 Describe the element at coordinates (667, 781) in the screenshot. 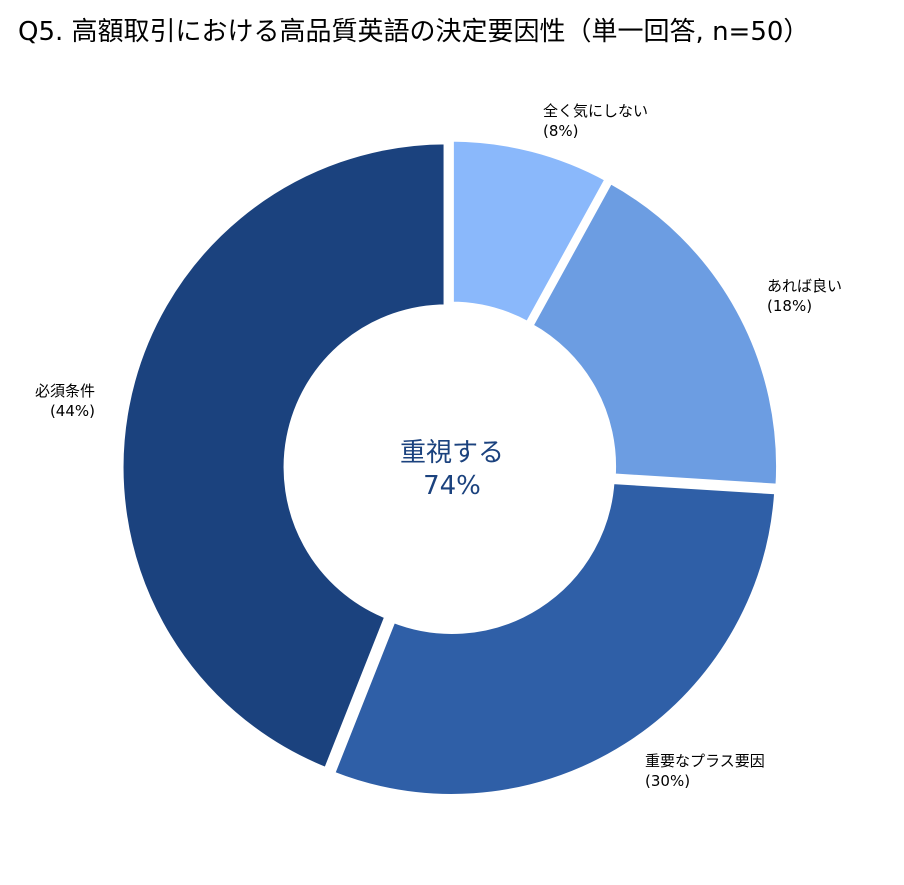

I see `slice-value-label-3: (30%)` at that location.